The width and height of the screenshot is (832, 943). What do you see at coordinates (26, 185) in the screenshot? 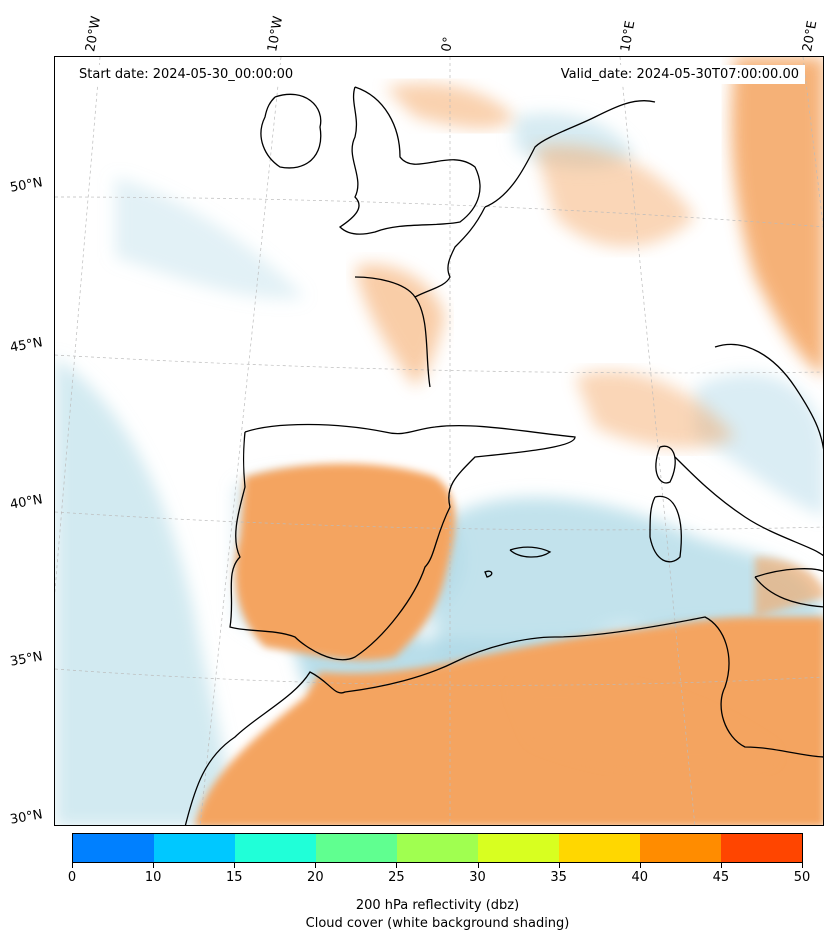
I see `lat-label-50n: 50°N` at bounding box center [26, 185].